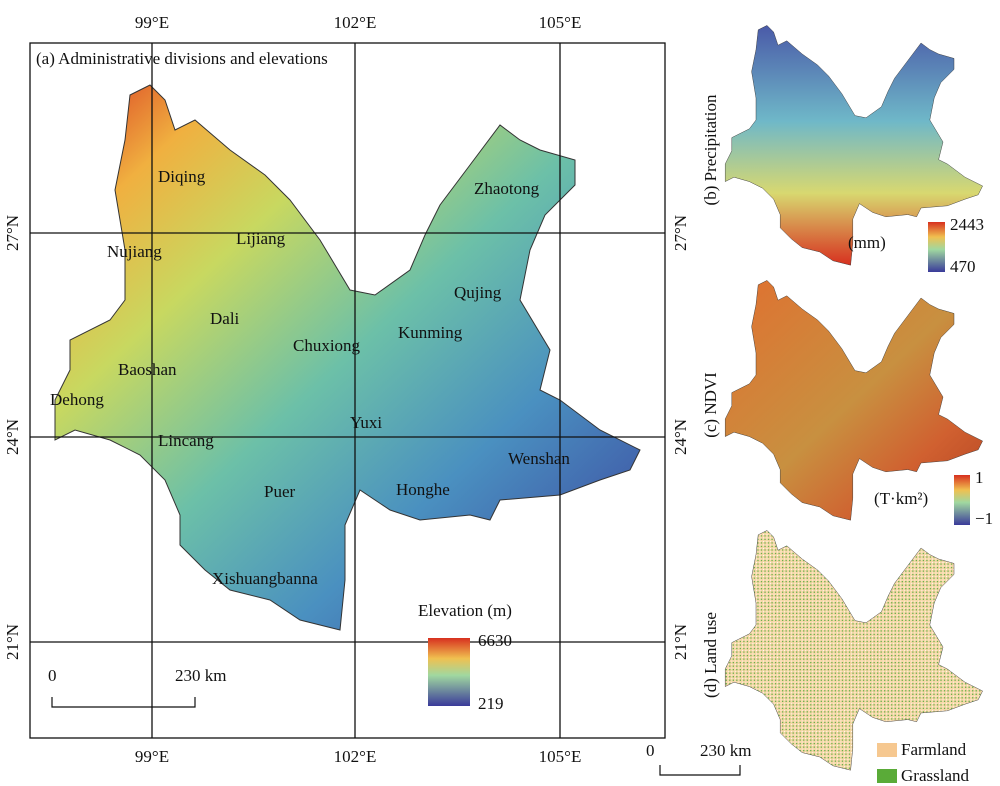  I want to click on legend-max: 1, so click(979, 477).